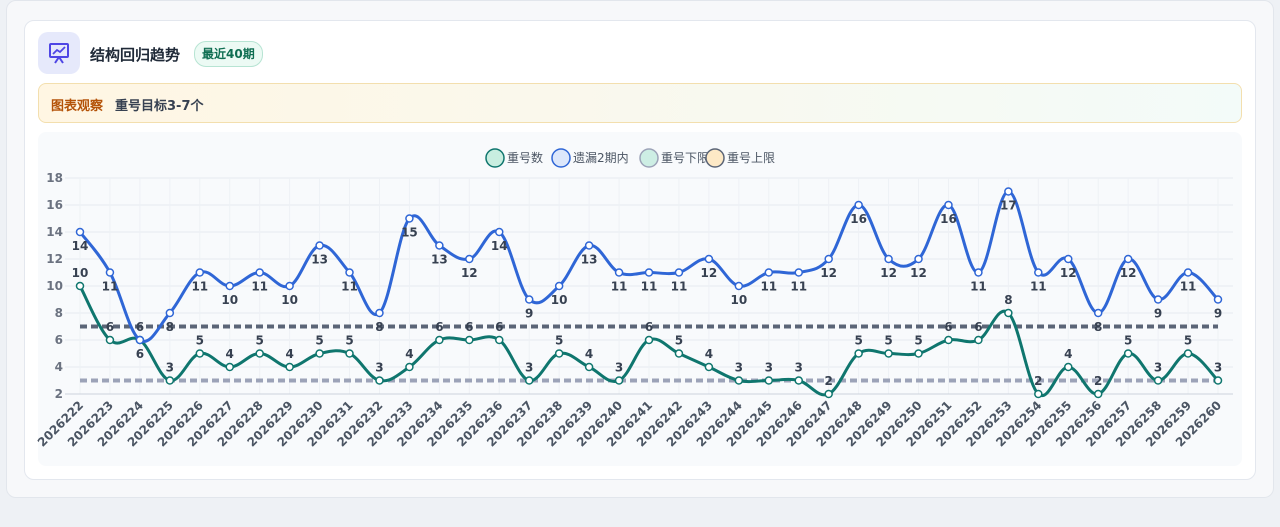  I want to click on legend-label: 重号上限, so click(751, 158).